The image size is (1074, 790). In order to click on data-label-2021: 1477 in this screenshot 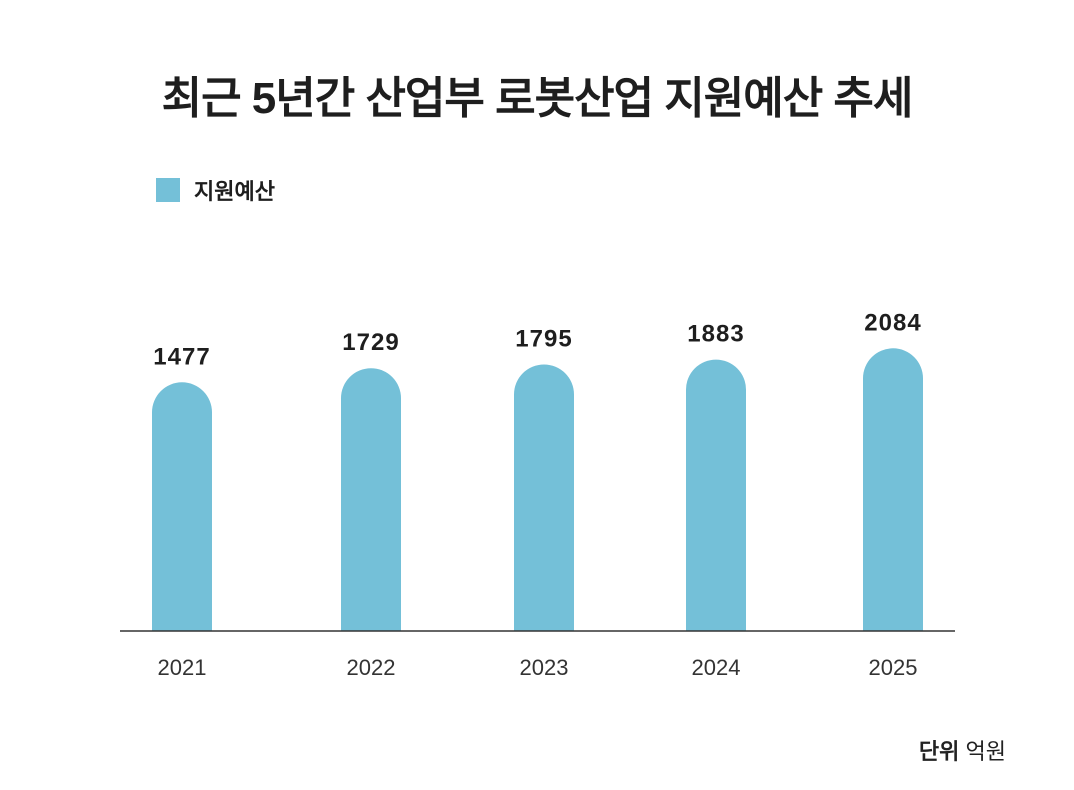, I will do `click(181, 356)`.